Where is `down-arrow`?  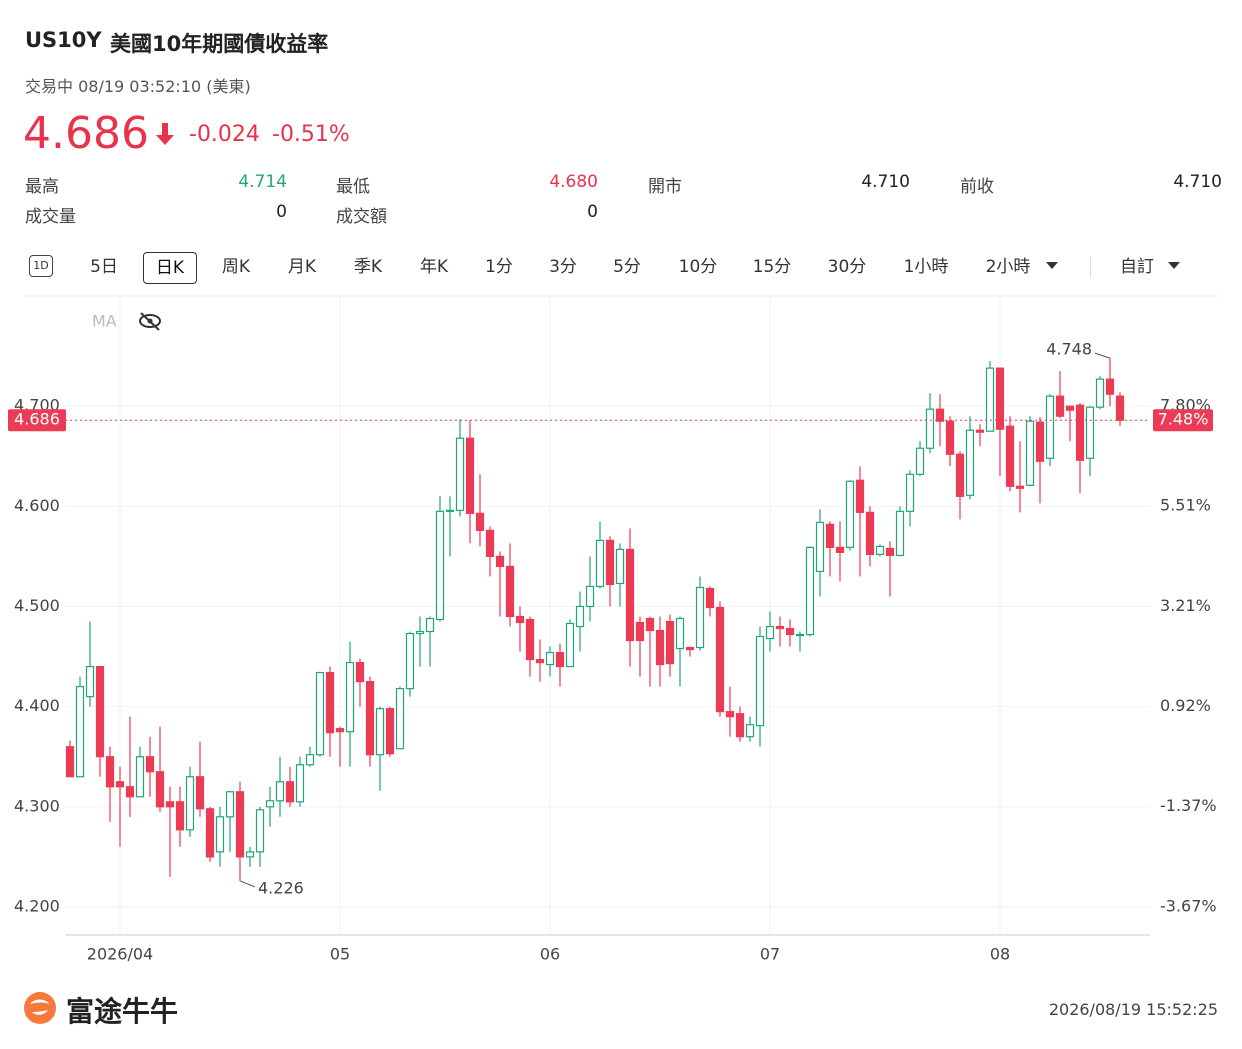 down-arrow is located at coordinates (165, 134).